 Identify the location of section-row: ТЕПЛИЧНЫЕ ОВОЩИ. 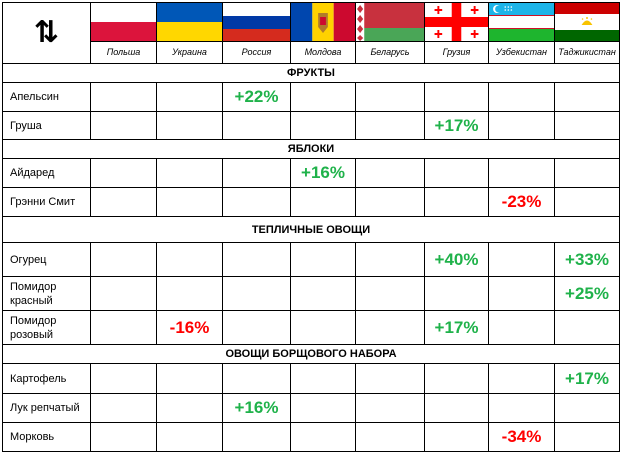
(311, 229).